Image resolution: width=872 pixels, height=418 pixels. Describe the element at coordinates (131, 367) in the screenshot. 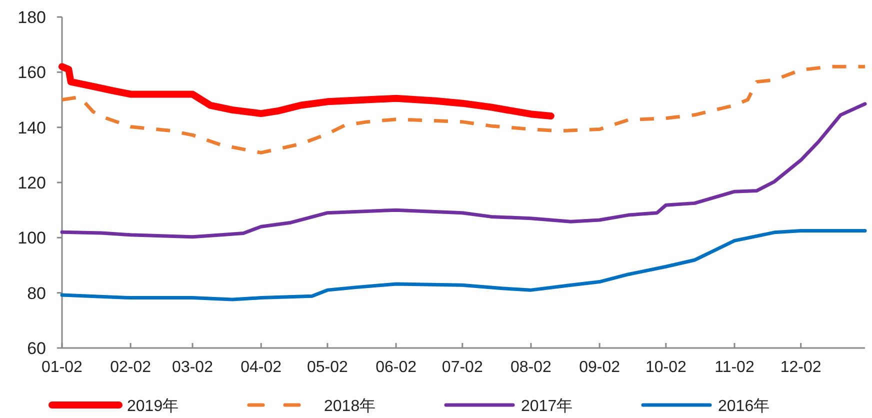

I see `x-tick-label: 02-02` at that location.